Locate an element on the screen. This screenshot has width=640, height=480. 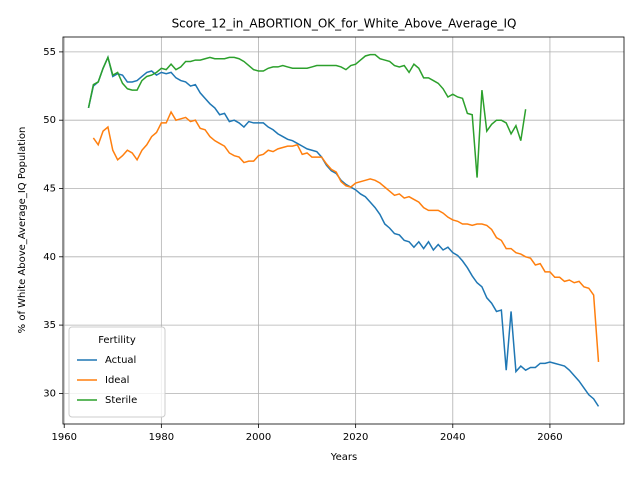
y-tick-label: 50 is located at coordinates (49, 120).